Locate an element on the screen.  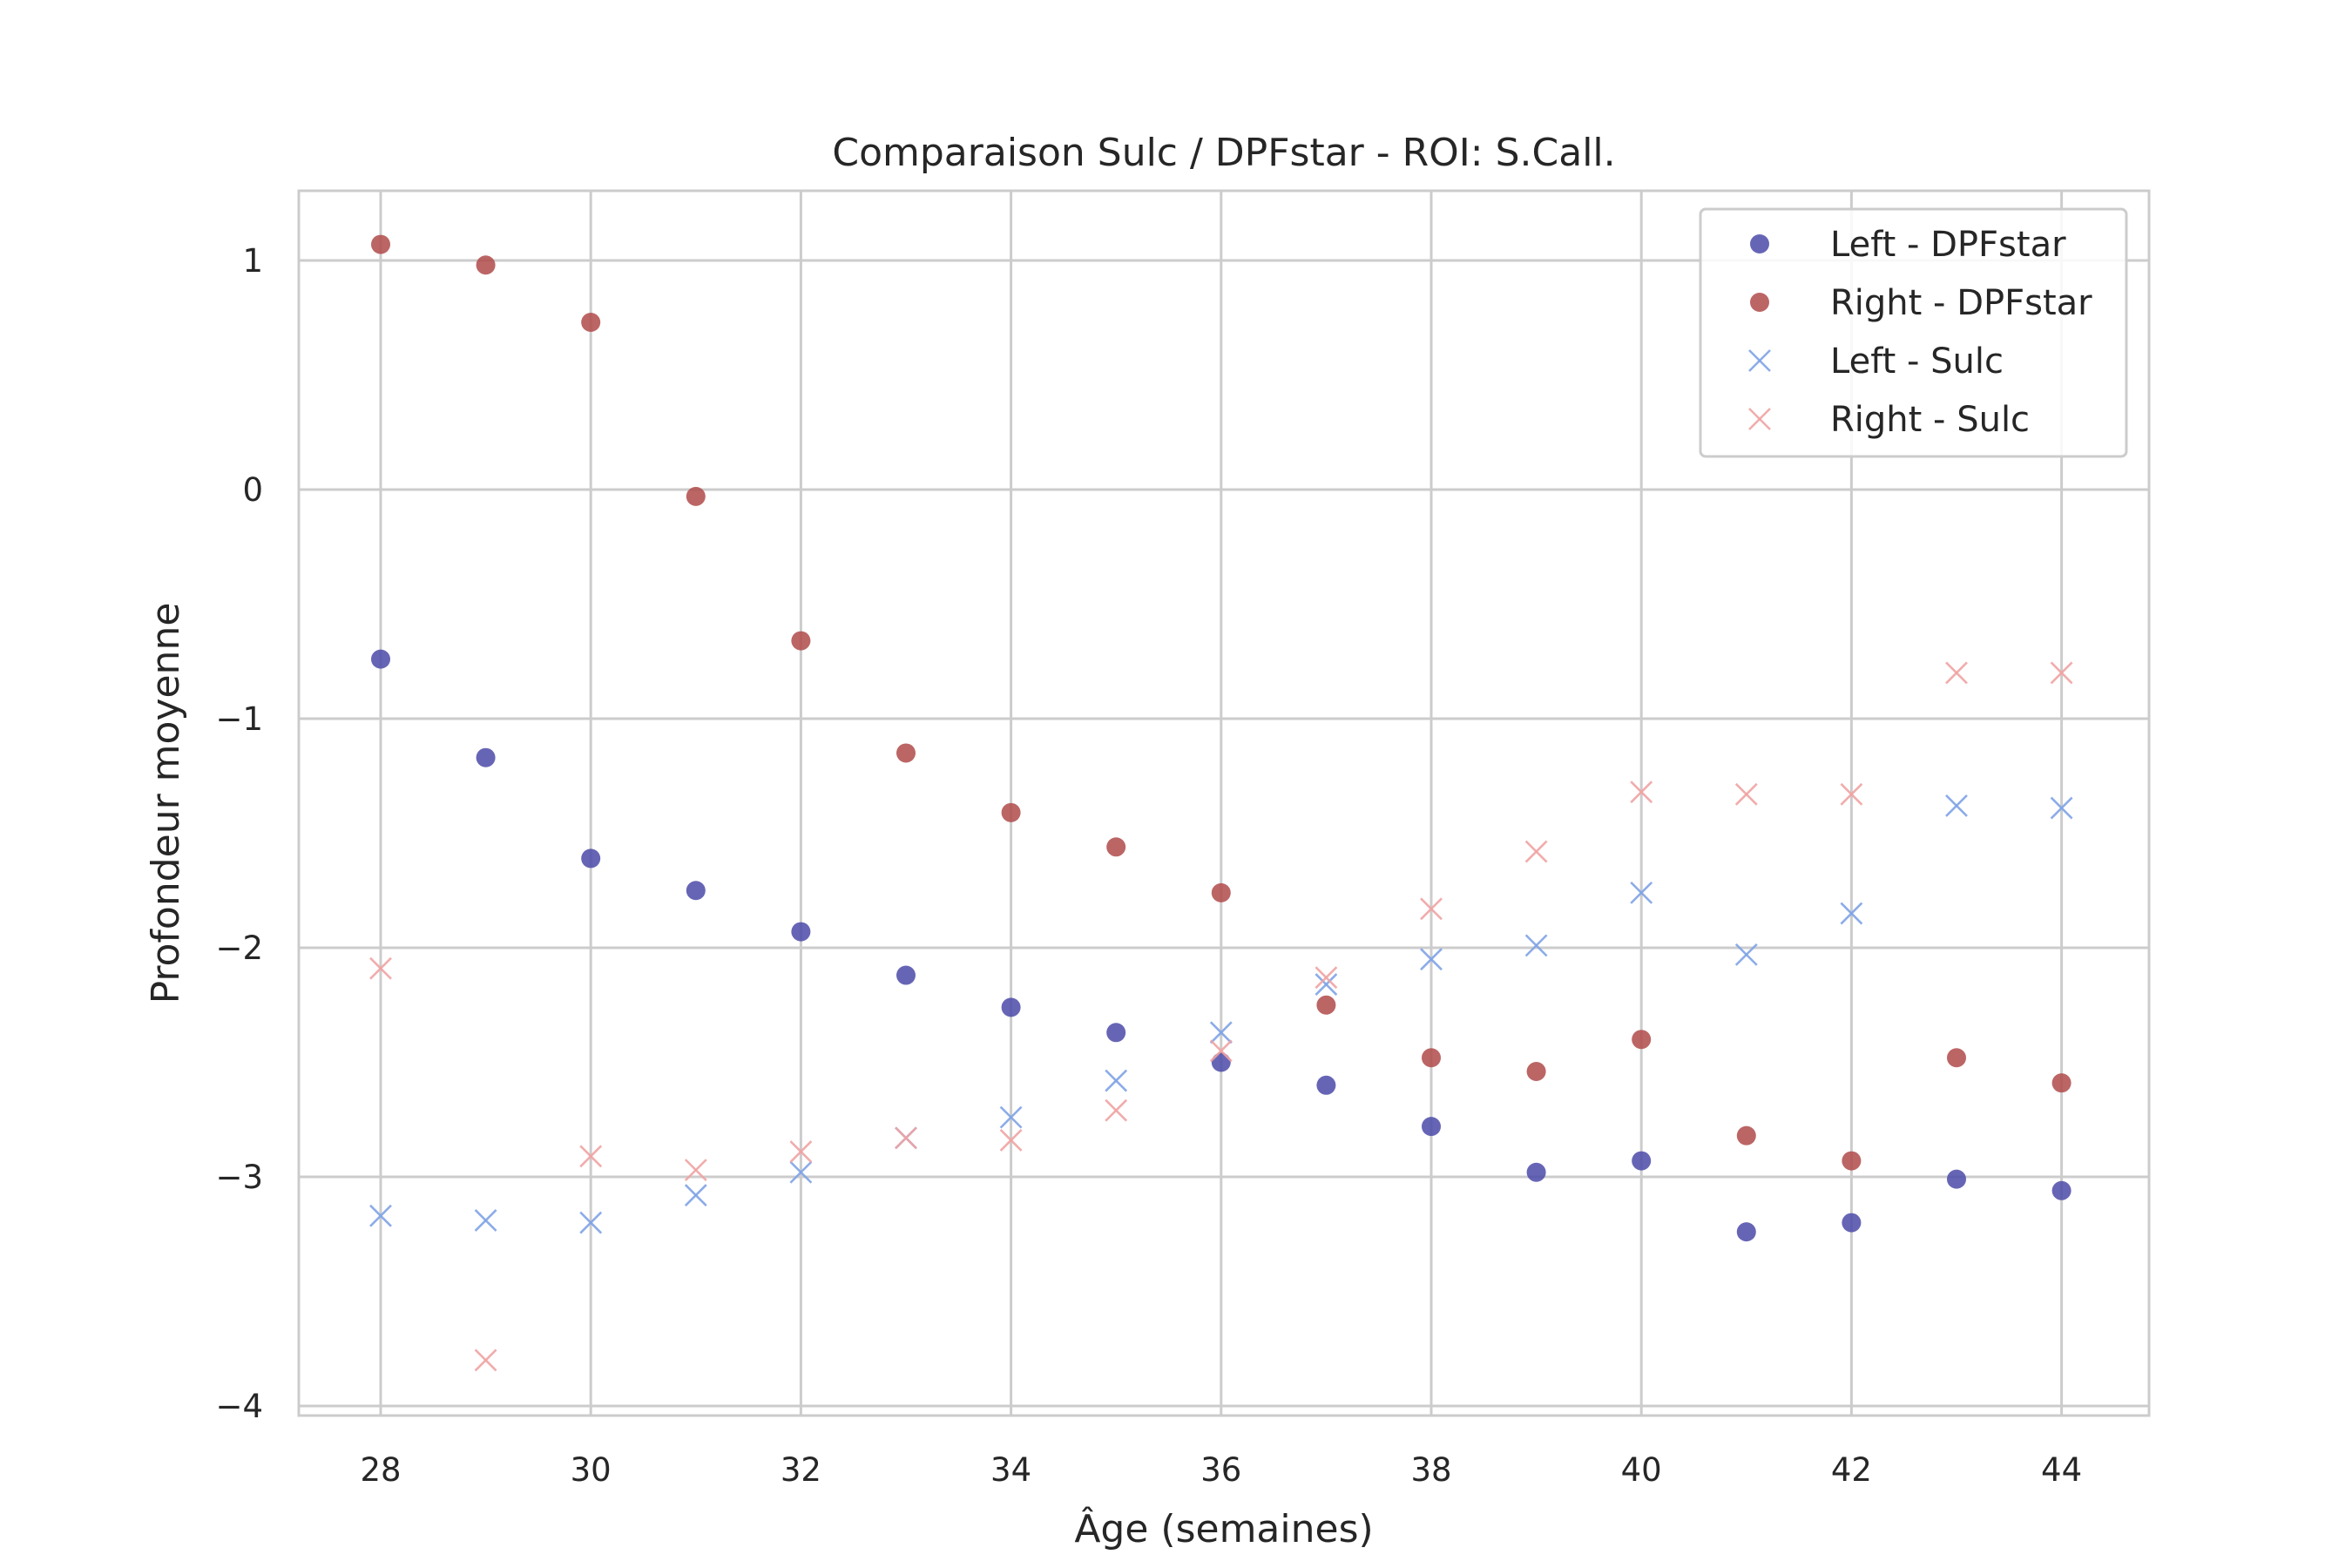
x-tick-label: 44 is located at coordinates (2061, 1470).